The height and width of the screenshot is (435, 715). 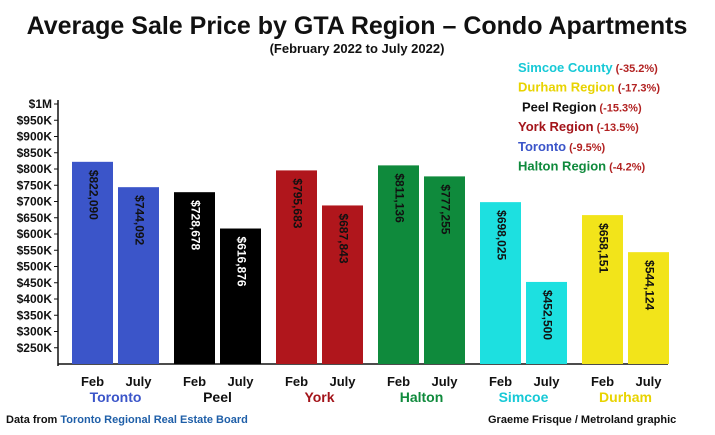 I want to click on data-label: $658,151, so click(x=603, y=248).